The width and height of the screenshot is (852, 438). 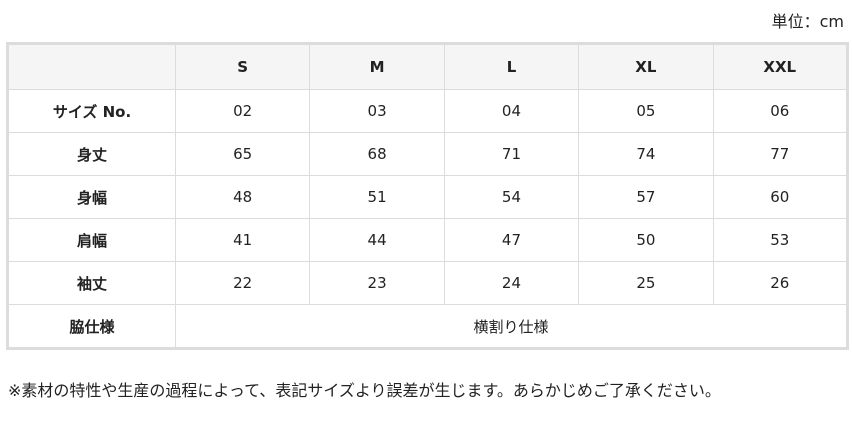 I want to click on table-cell: 02, so click(x=242, y=111).